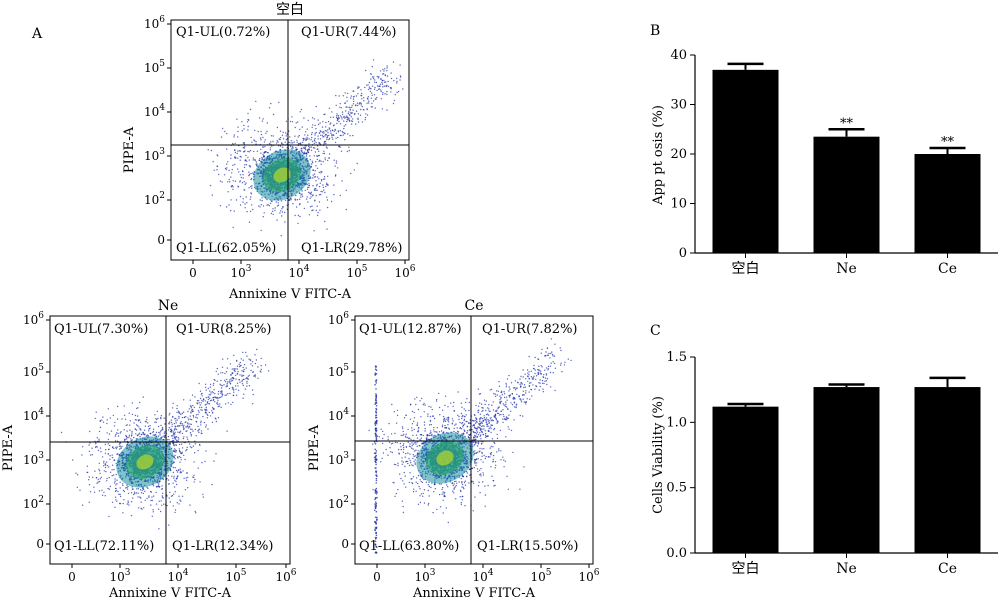 The width and height of the screenshot is (1000, 602). Describe the element at coordinates (224, 329) in the screenshot. I see `quadrant-ur-label: Q1-UR(8.25%)` at that location.